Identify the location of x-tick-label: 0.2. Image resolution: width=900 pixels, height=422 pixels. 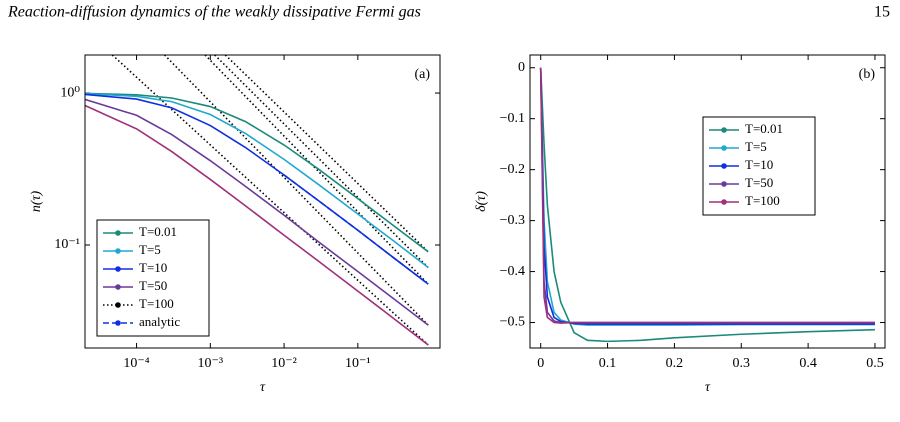
(675, 363).